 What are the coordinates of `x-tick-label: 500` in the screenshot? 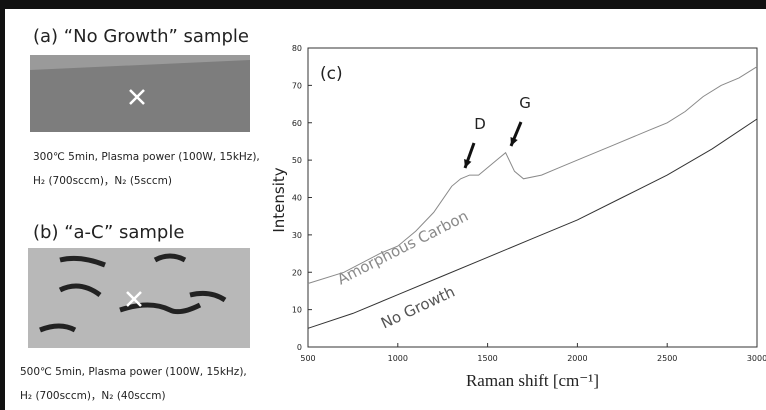 It's located at (307, 358).